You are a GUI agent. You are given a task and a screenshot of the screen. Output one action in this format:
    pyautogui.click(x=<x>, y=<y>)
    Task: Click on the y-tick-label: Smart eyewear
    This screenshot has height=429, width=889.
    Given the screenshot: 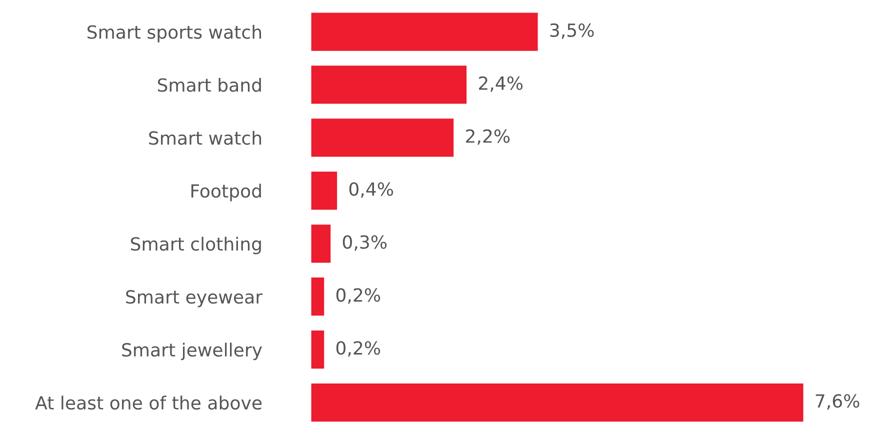 What is the action you would take?
    pyautogui.click(x=194, y=299)
    